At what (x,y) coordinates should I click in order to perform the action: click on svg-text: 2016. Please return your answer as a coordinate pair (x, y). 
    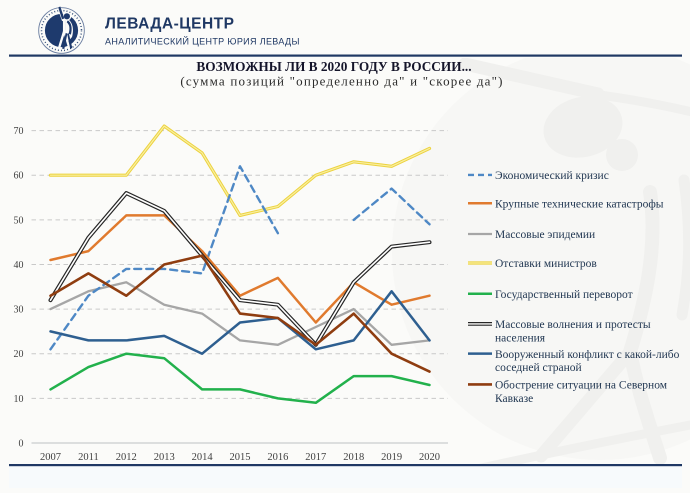
    Looking at the image, I should click on (277, 457).